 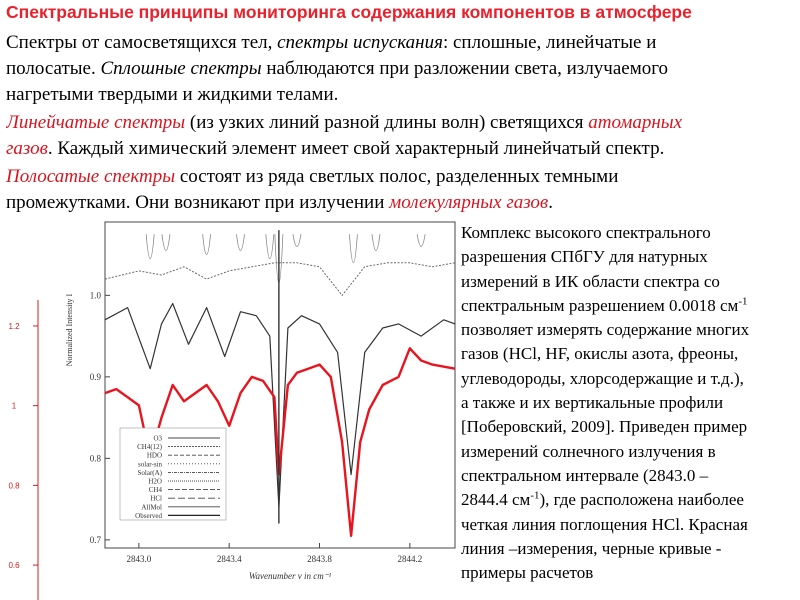 I want to click on side-text: спектральным разрешением 0.0018 см, so click(x=600, y=305).